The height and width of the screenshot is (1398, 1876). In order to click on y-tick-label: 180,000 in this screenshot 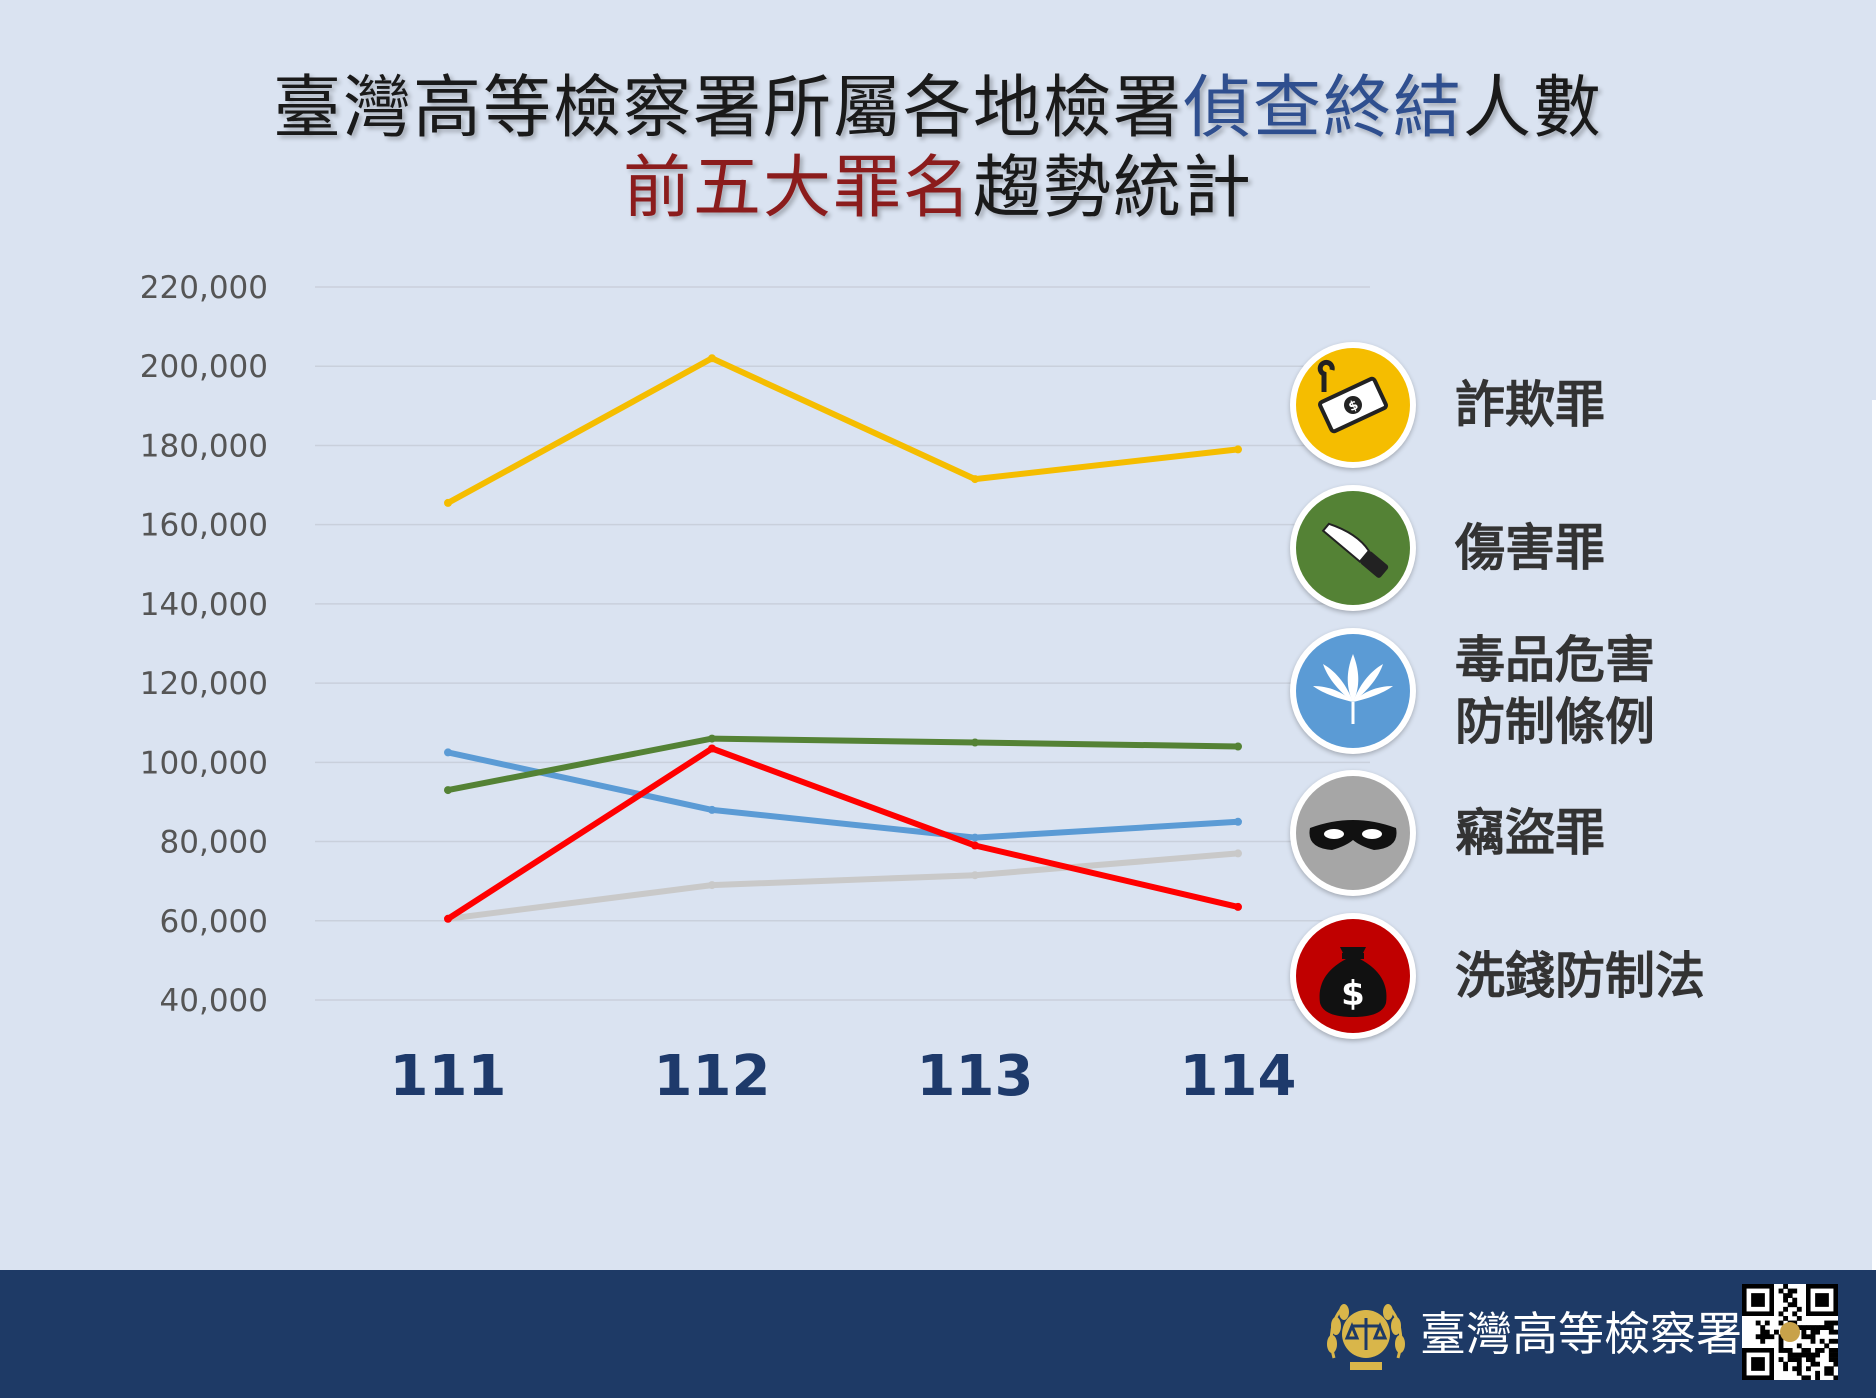, I will do `click(204, 446)`.